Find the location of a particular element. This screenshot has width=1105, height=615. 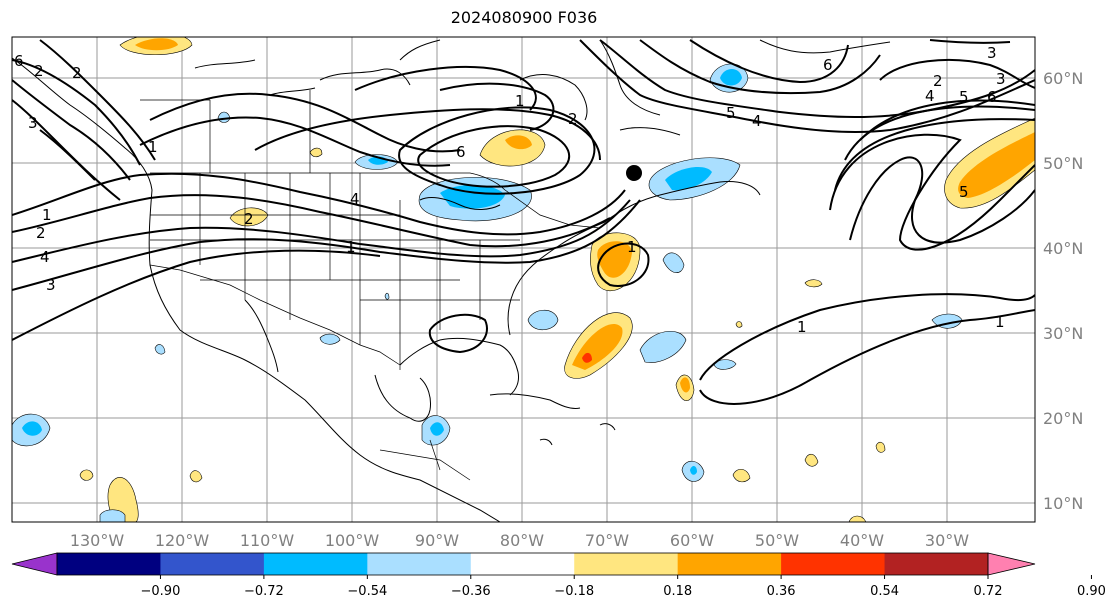

lon-label: 50°W is located at coordinates (777, 540).